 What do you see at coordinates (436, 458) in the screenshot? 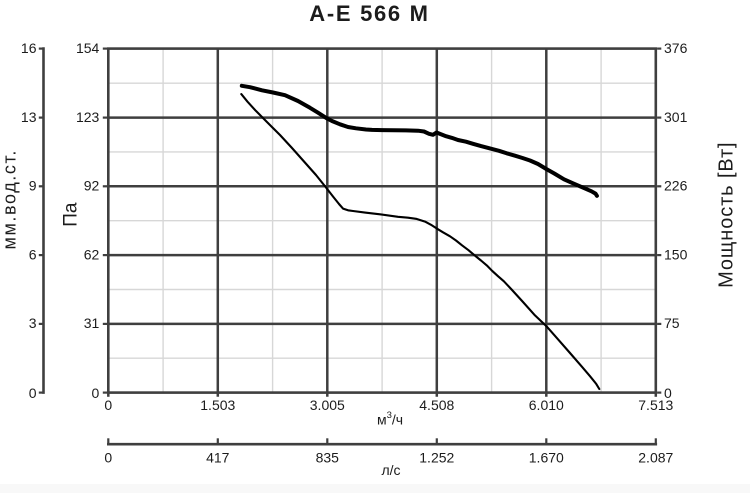
I see `svg-text: 1.252` at bounding box center [436, 458].